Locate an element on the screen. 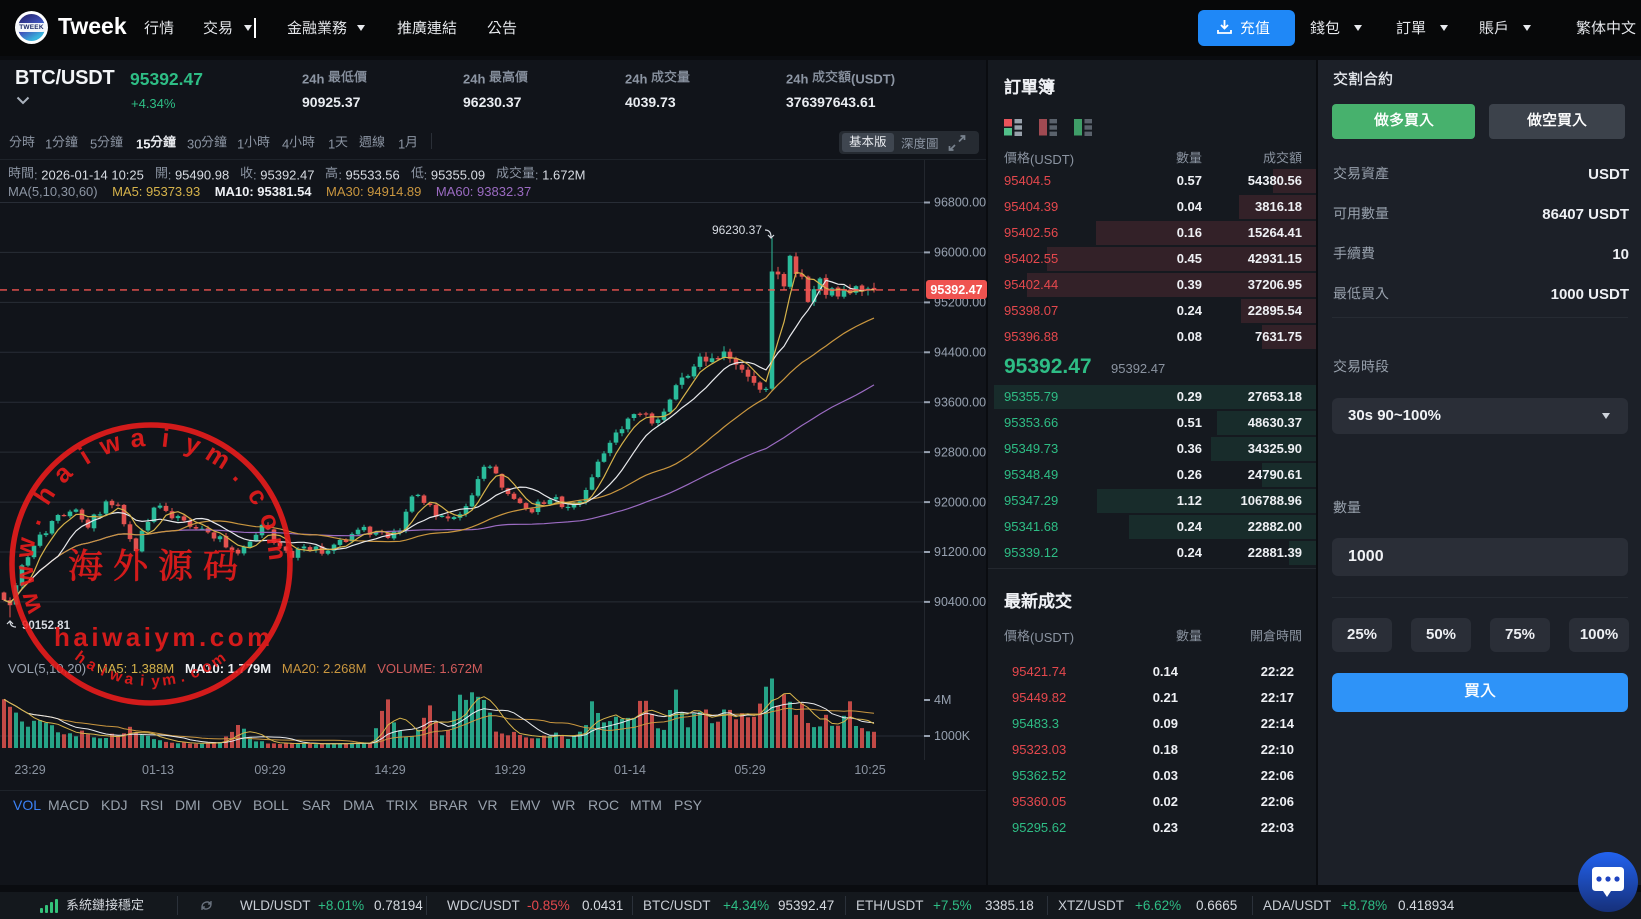 This screenshot has height=919, width=1641. svg-text: 96800.00 is located at coordinates (960, 203).